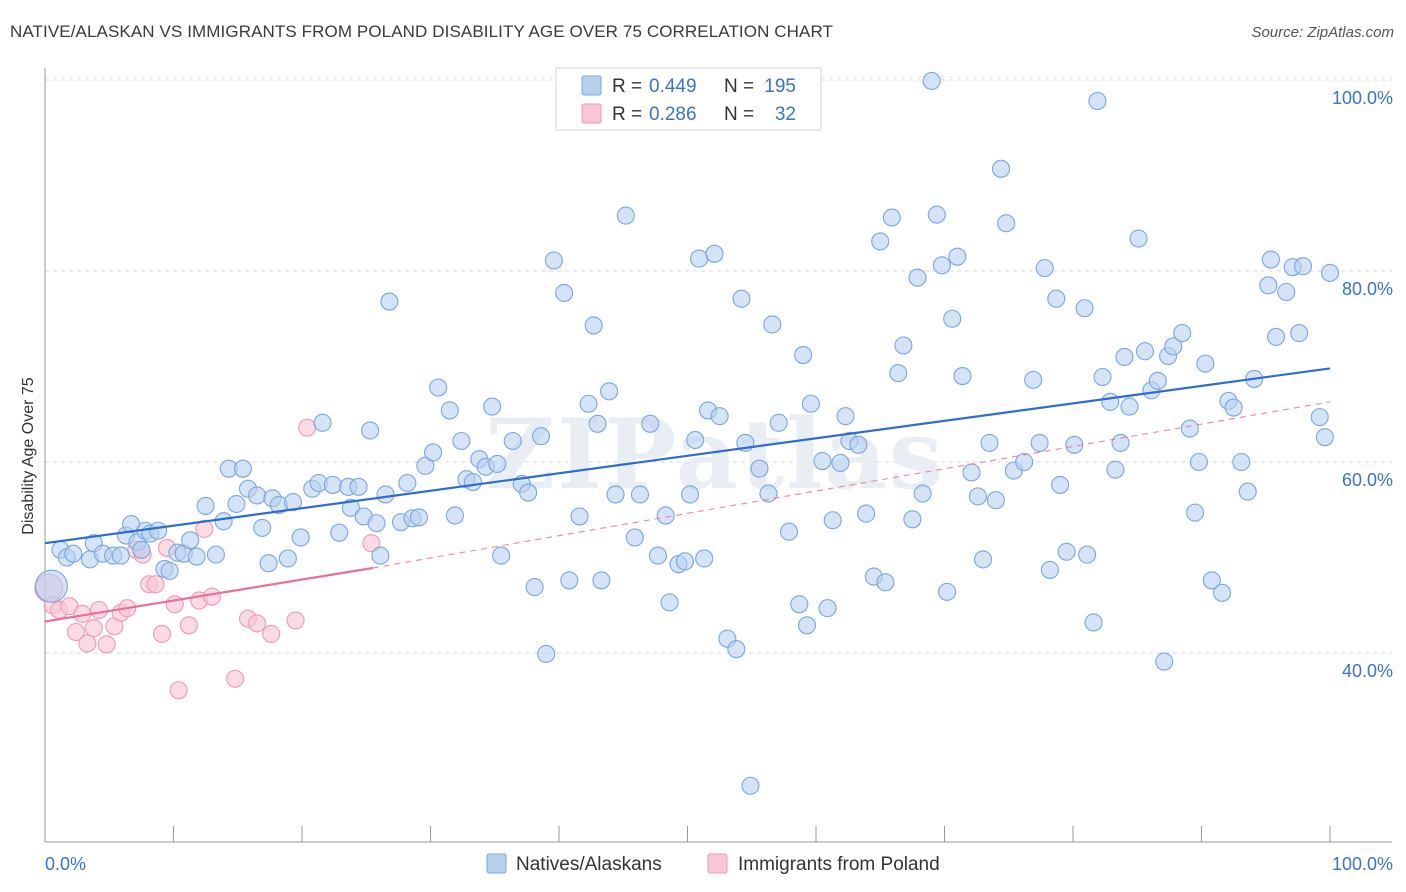  What do you see at coordinates (65, 864) in the screenshot?
I see `x-tick-label: 0.0%` at bounding box center [65, 864].